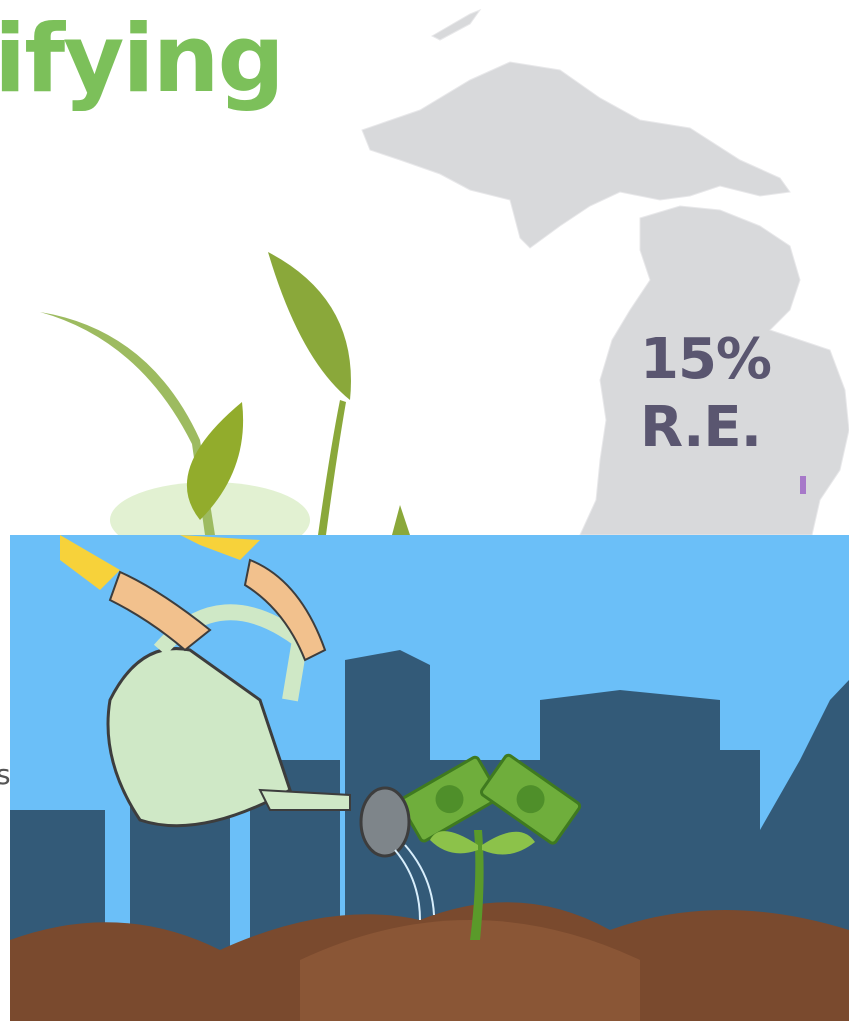  Describe the element at coordinates (5, 774) in the screenshot. I see `side-text: s` at that location.